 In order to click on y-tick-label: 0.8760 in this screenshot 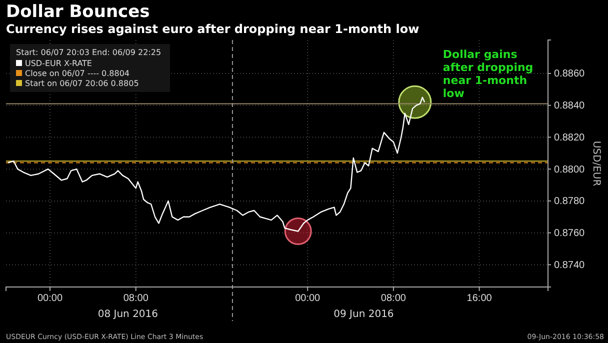, I will do `click(570, 234)`.